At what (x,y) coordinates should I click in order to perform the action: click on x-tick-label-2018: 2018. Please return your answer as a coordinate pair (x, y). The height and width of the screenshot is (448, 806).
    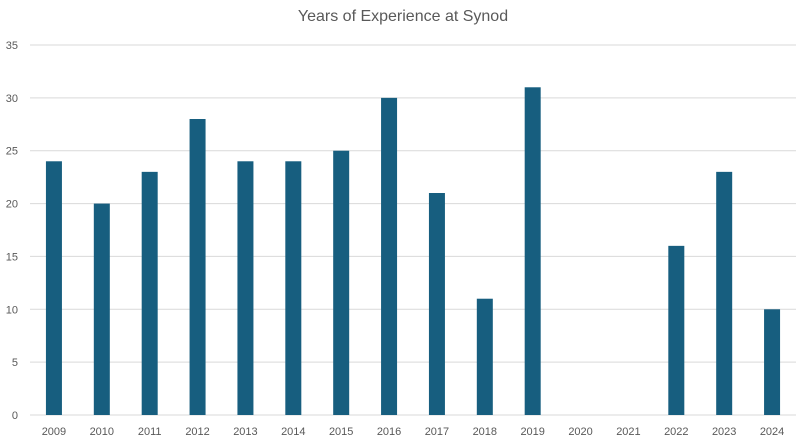
    Looking at the image, I should click on (485, 432).